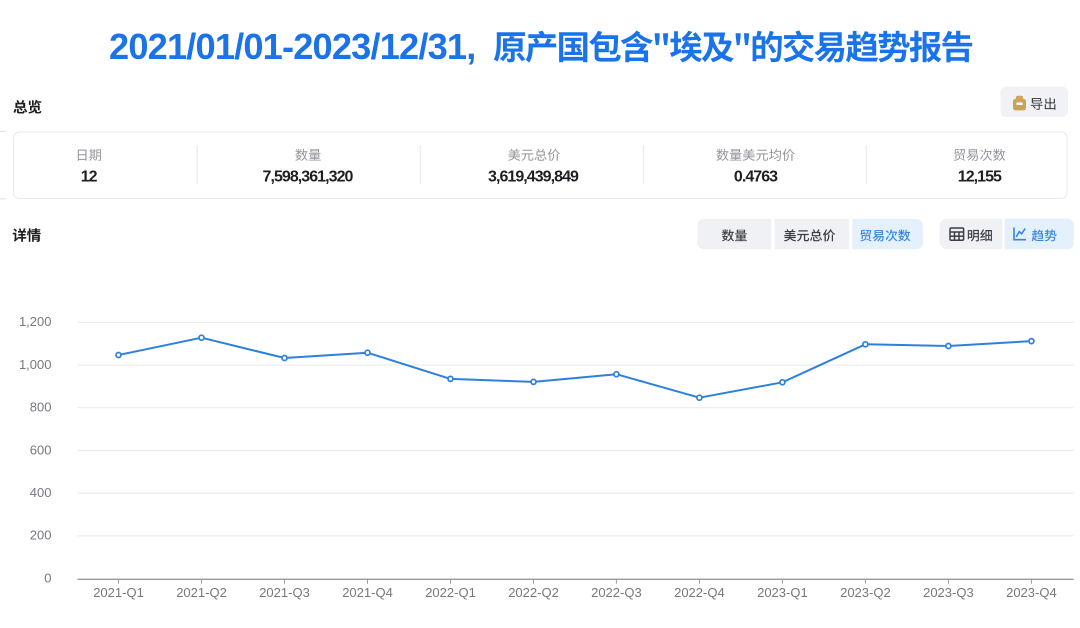  I want to click on svg-text: 2021-Q2, so click(201, 592).